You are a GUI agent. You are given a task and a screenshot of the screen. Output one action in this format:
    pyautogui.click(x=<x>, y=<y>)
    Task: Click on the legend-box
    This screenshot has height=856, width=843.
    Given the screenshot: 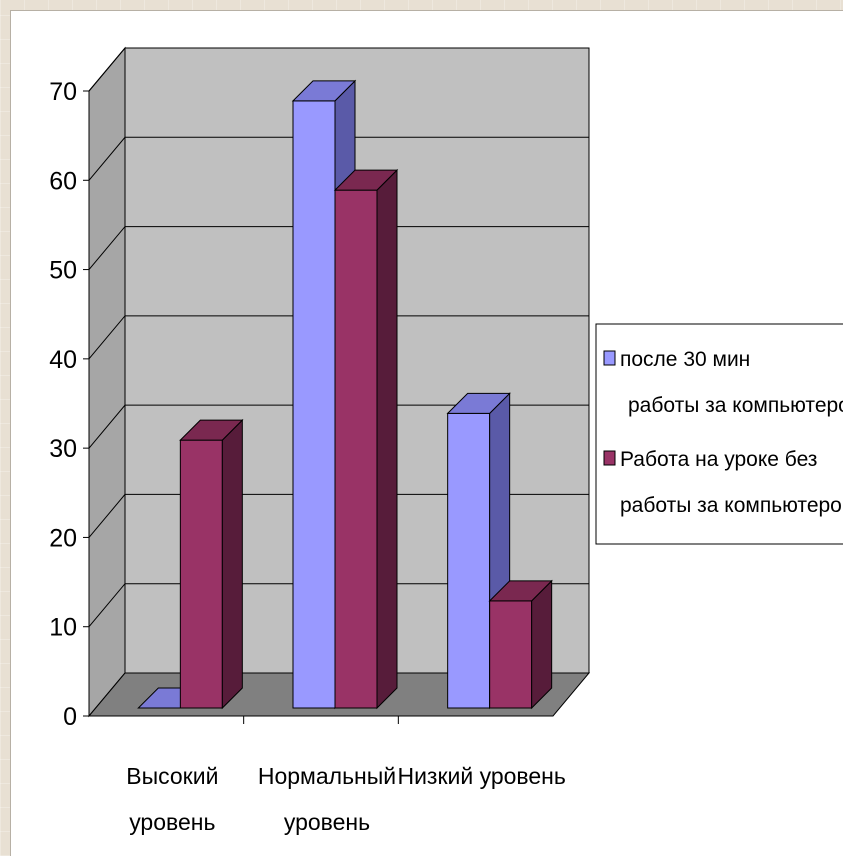 What is the action you would take?
    pyautogui.click(x=719, y=434)
    